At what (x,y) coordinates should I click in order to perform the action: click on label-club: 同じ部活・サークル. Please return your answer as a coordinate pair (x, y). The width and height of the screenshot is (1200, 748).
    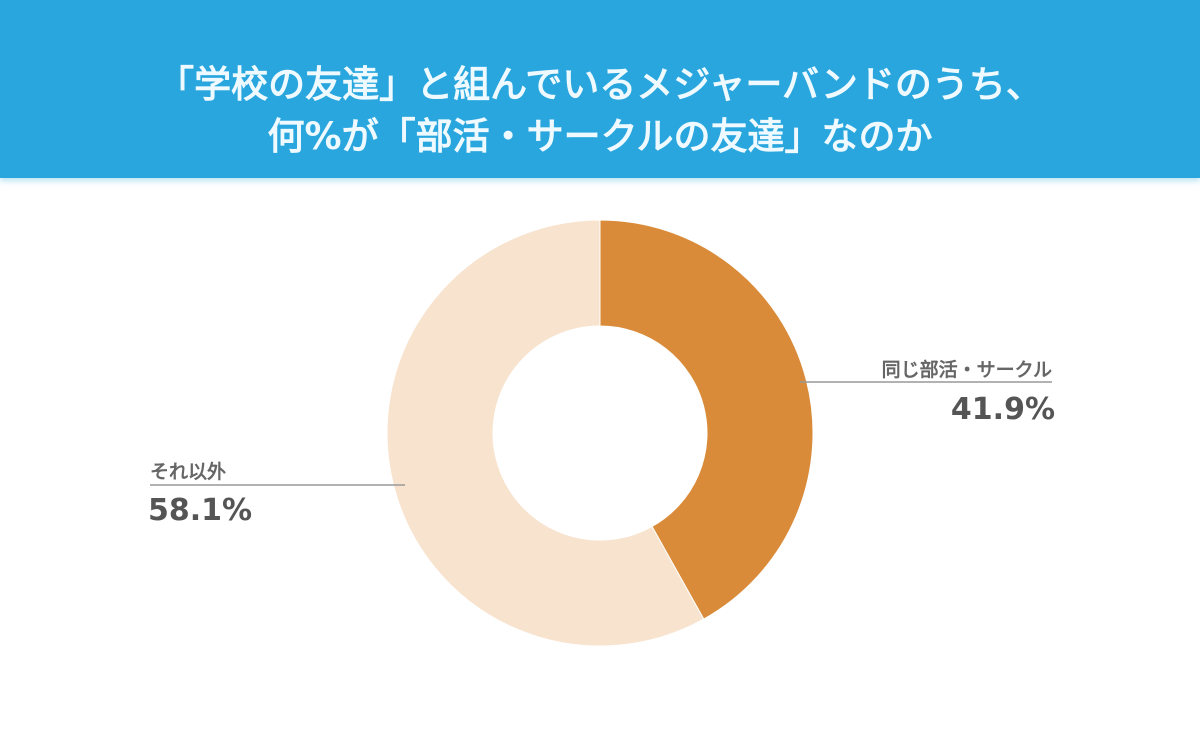
    Looking at the image, I should click on (966, 370).